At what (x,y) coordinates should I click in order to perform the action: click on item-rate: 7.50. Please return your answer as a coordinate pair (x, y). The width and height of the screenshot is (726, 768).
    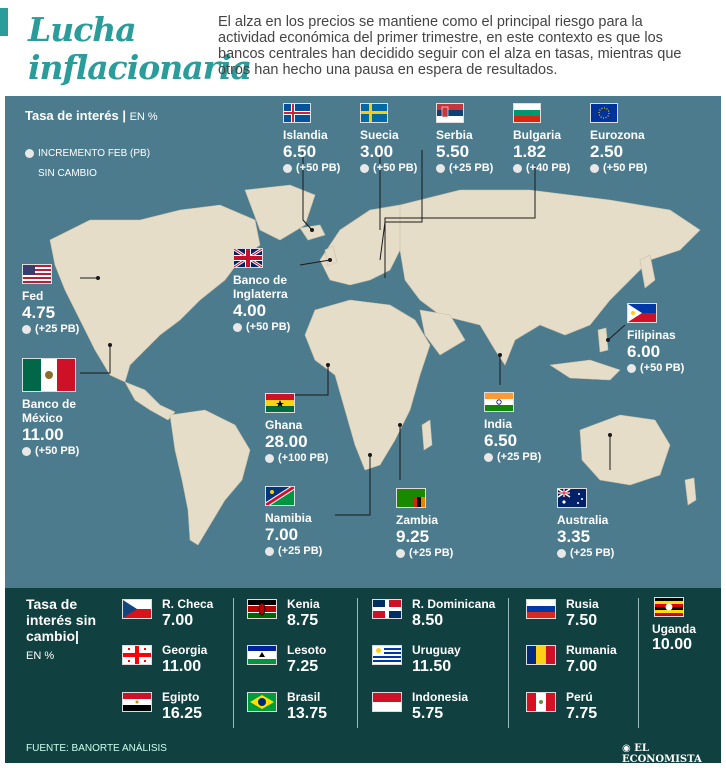
    Looking at the image, I should click on (582, 620).